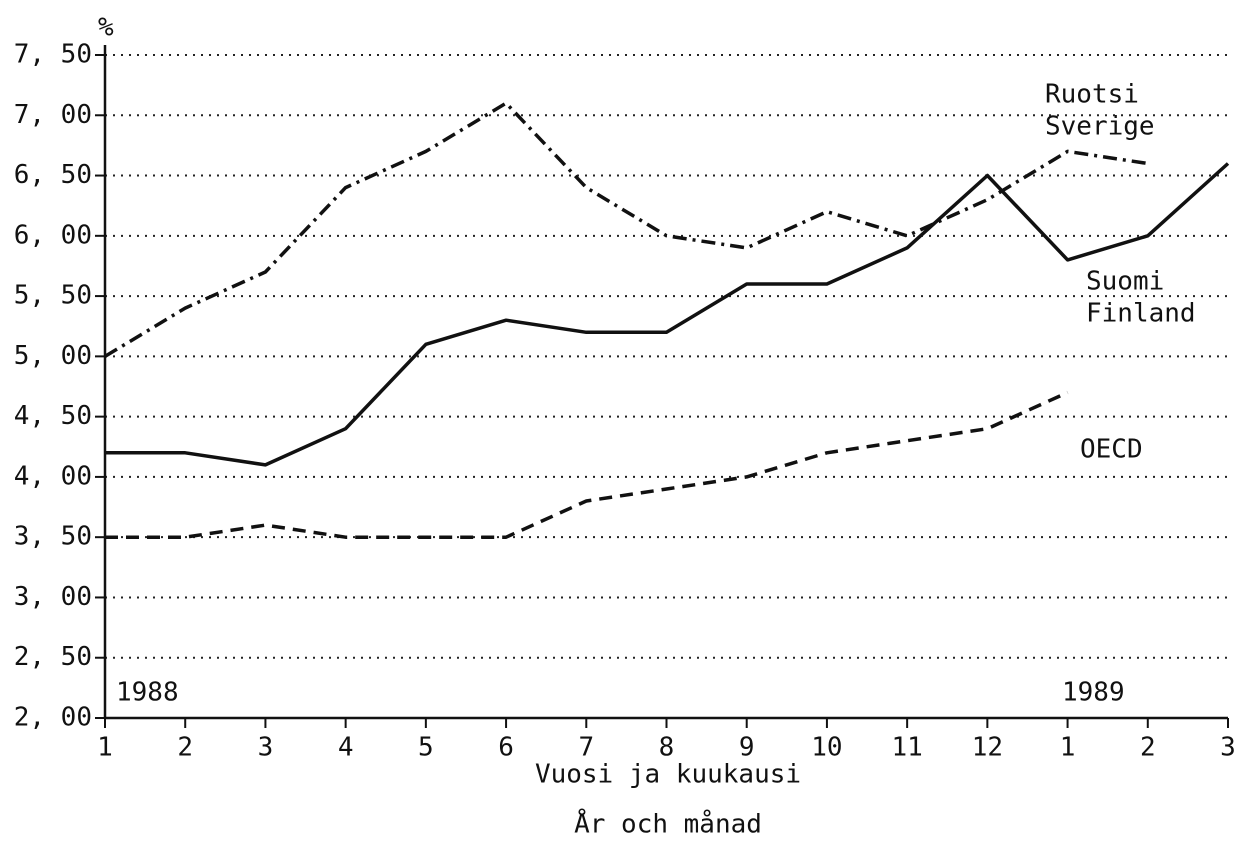 The image size is (1248, 862). What do you see at coordinates (53, 476) in the screenshot?
I see `y-tick-label: 4, 00` at bounding box center [53, 476].